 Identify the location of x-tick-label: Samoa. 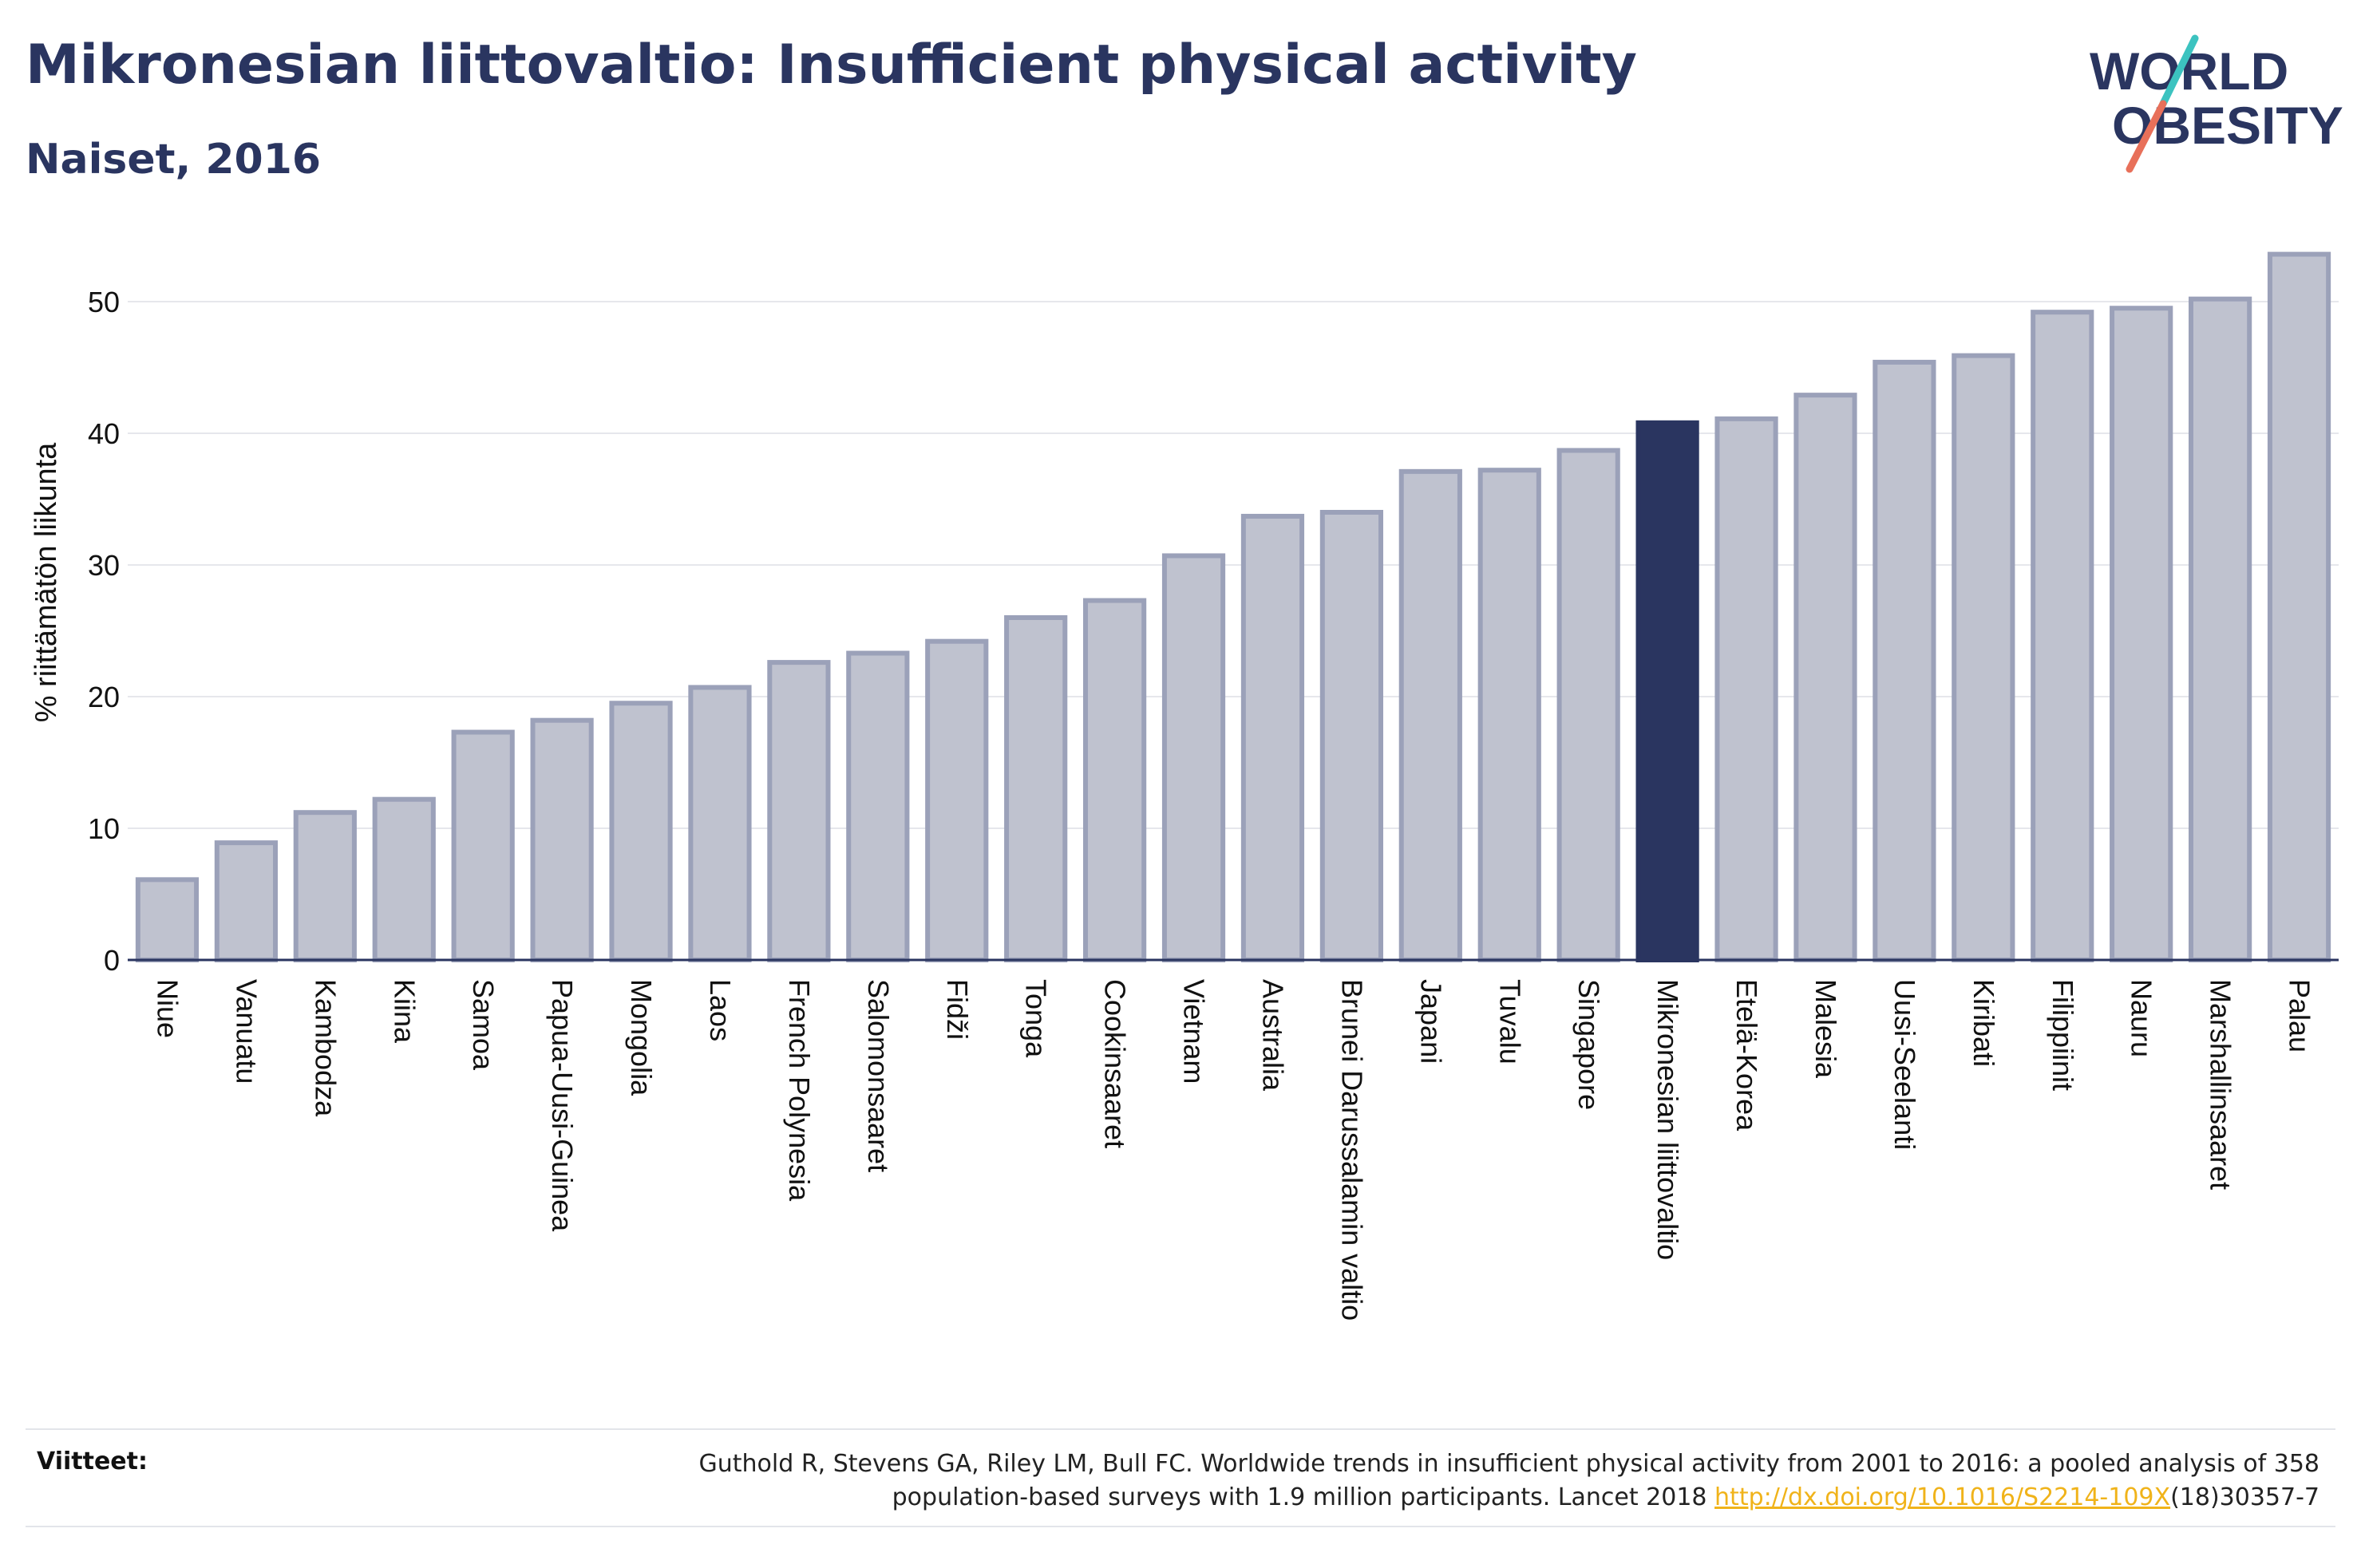
(483, 1025).